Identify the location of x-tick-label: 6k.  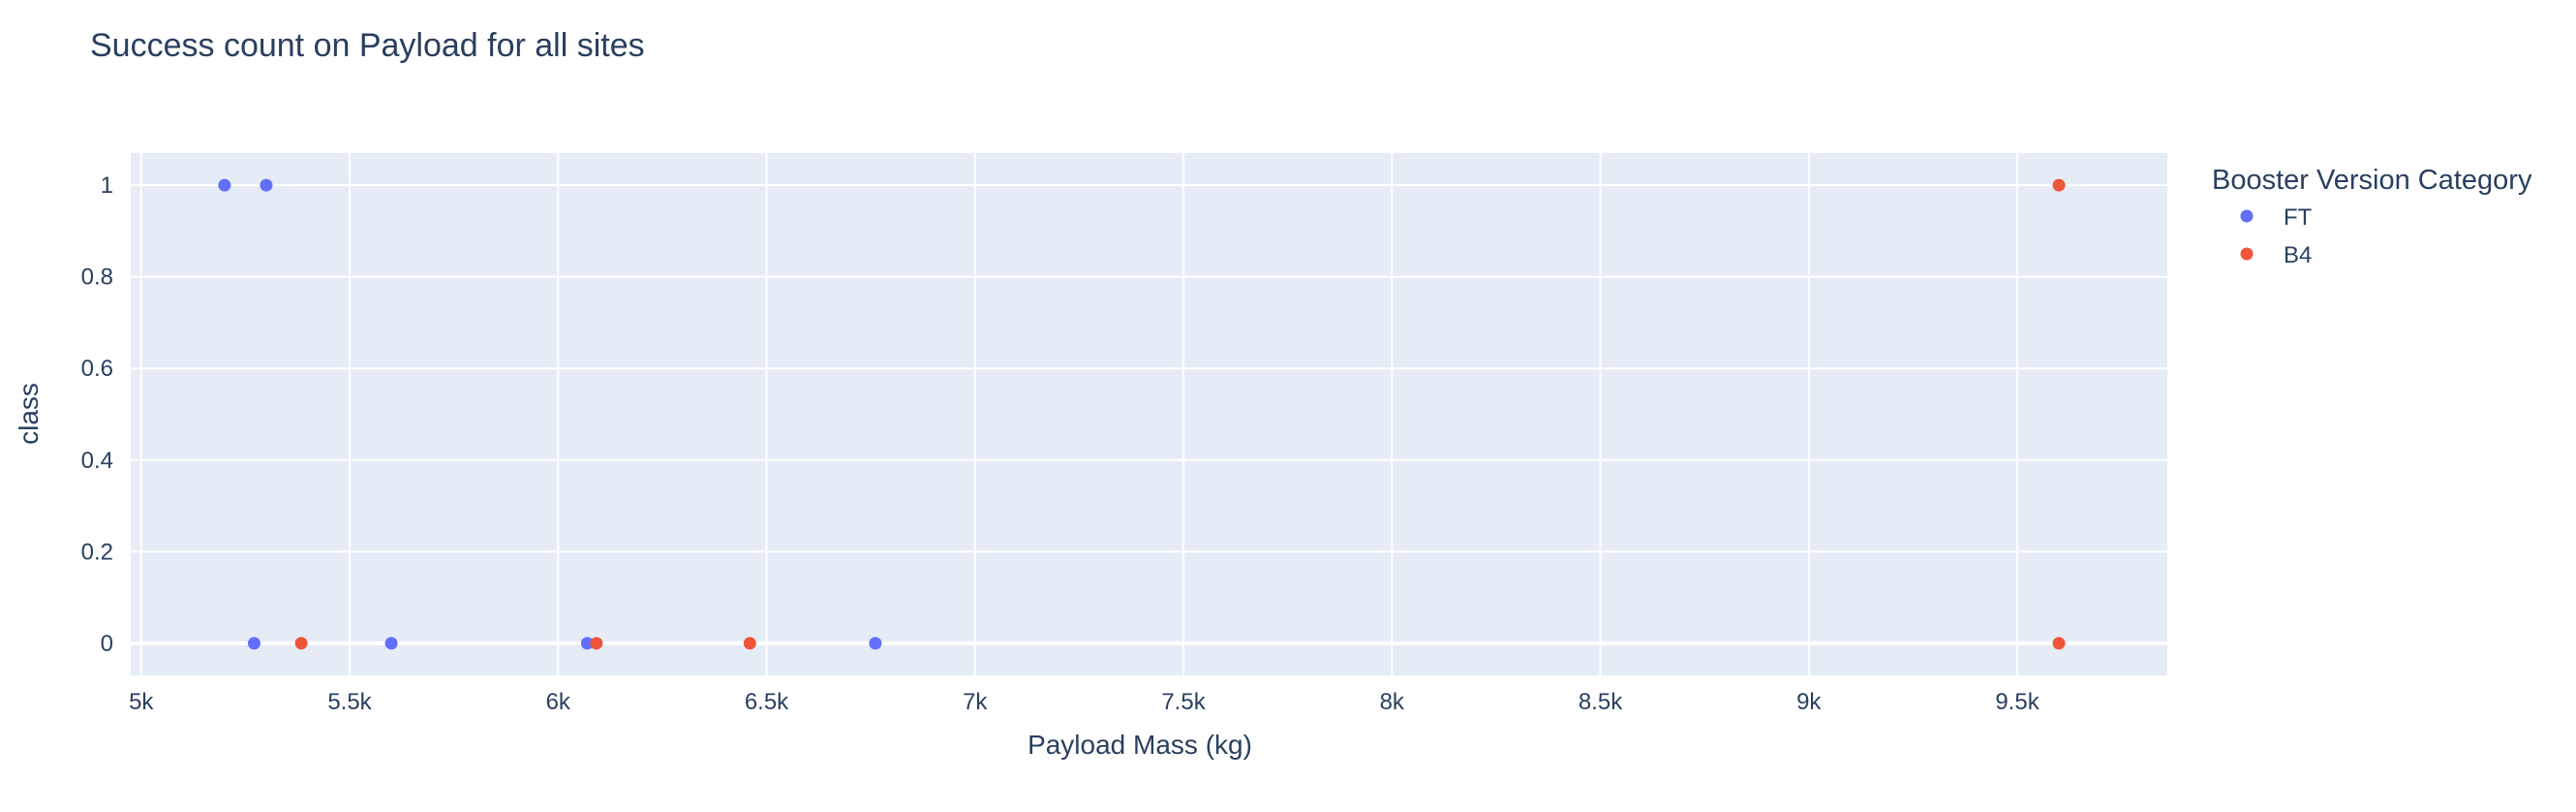
(558, 702).